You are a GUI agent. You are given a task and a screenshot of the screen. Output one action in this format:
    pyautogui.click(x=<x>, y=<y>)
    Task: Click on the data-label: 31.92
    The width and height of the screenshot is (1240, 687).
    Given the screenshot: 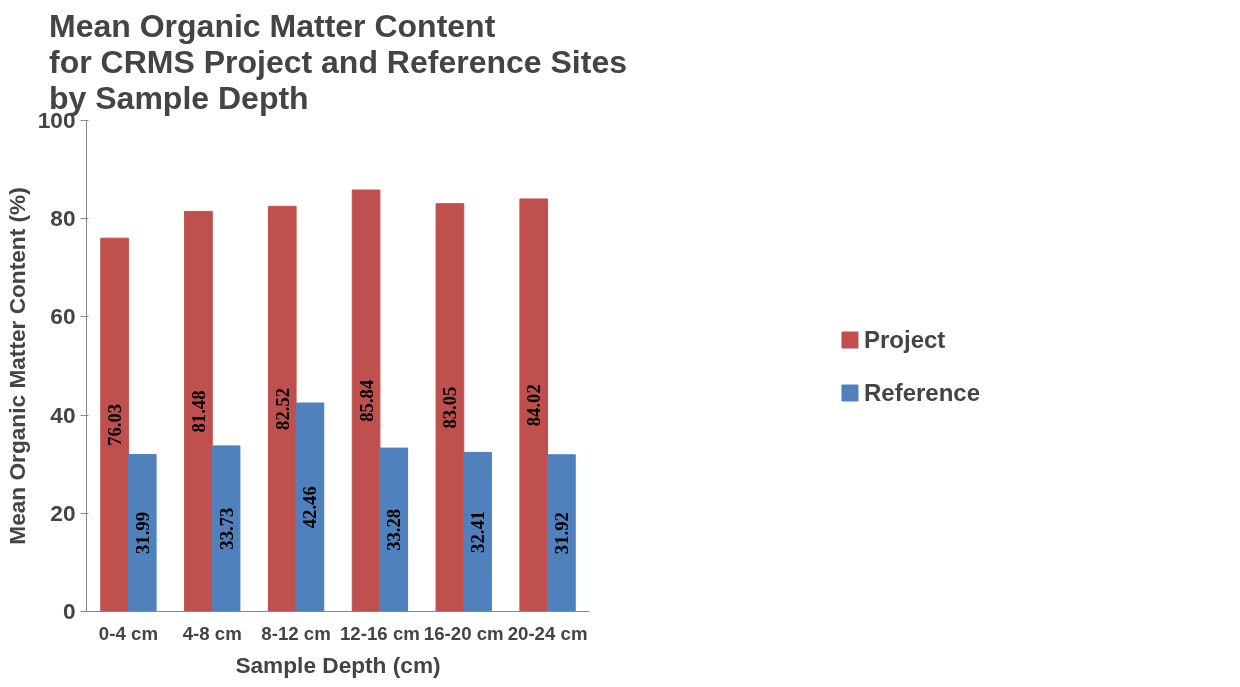 What is the action you would take?
    pyautogui.click(x=561, y=533)
    